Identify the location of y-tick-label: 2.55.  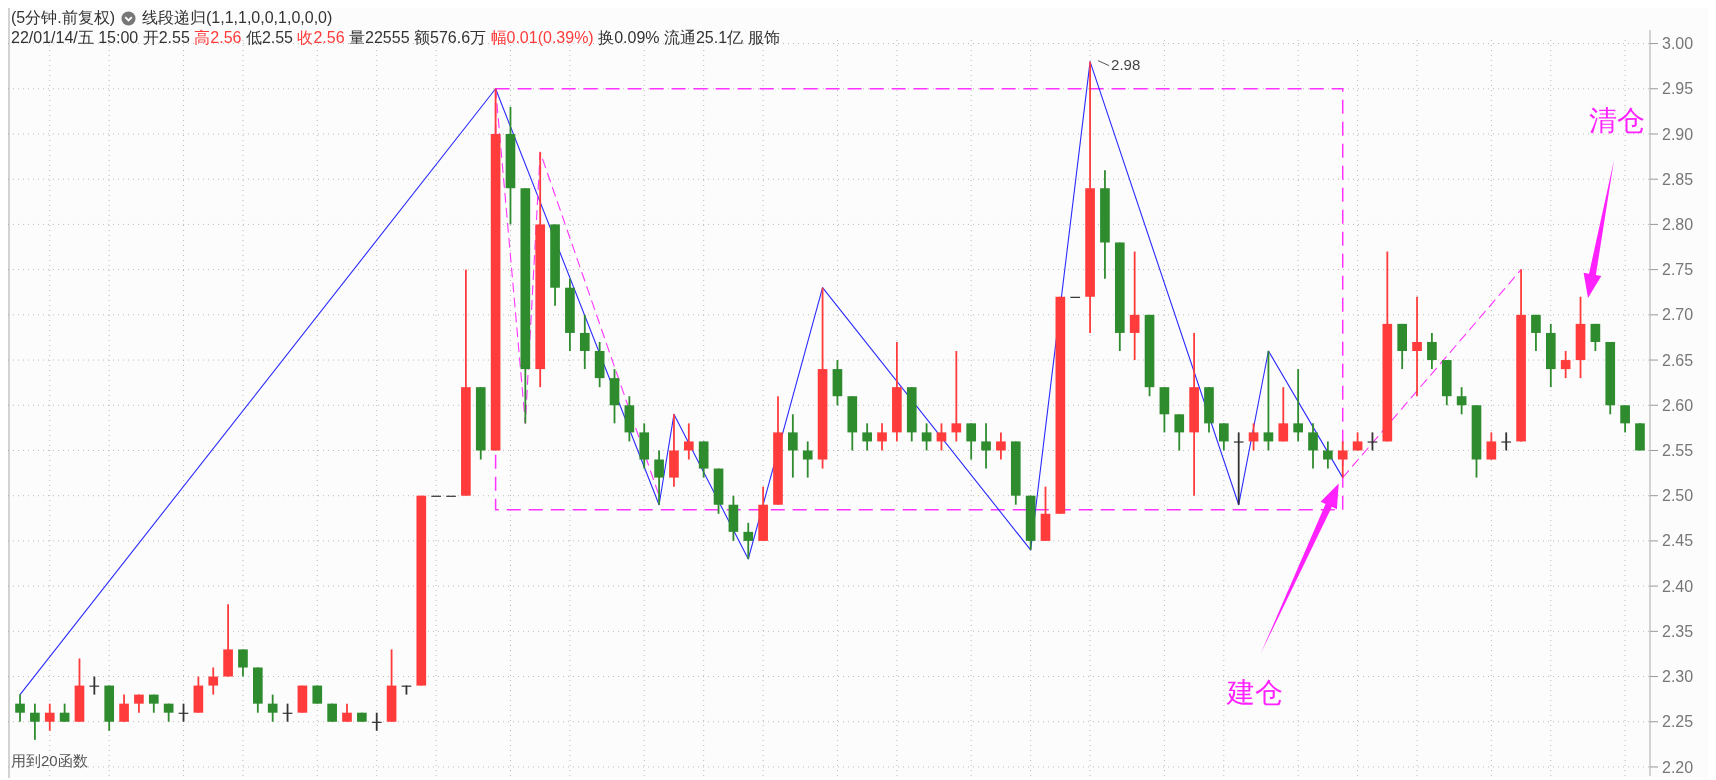
(1678, 451).